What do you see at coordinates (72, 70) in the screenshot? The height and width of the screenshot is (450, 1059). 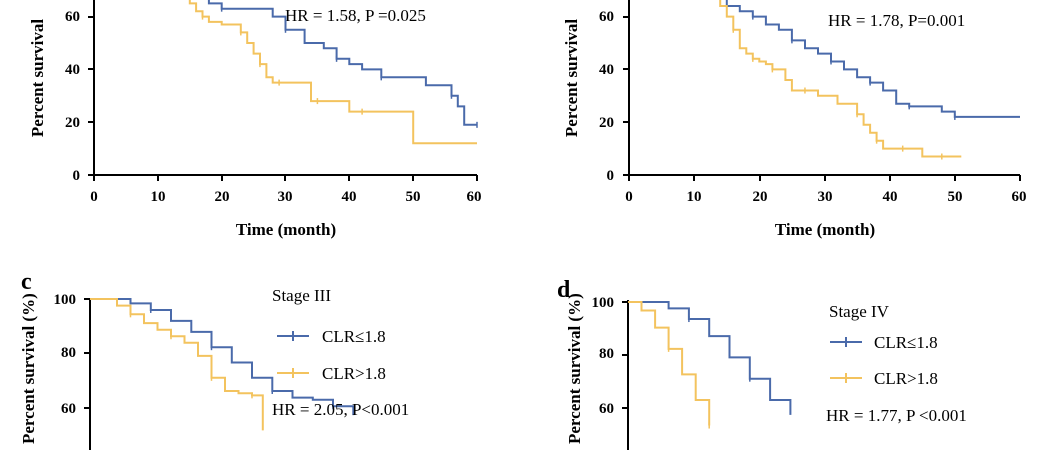 I see `panel-a-ytick: 40` at bounding box center [72, 70].